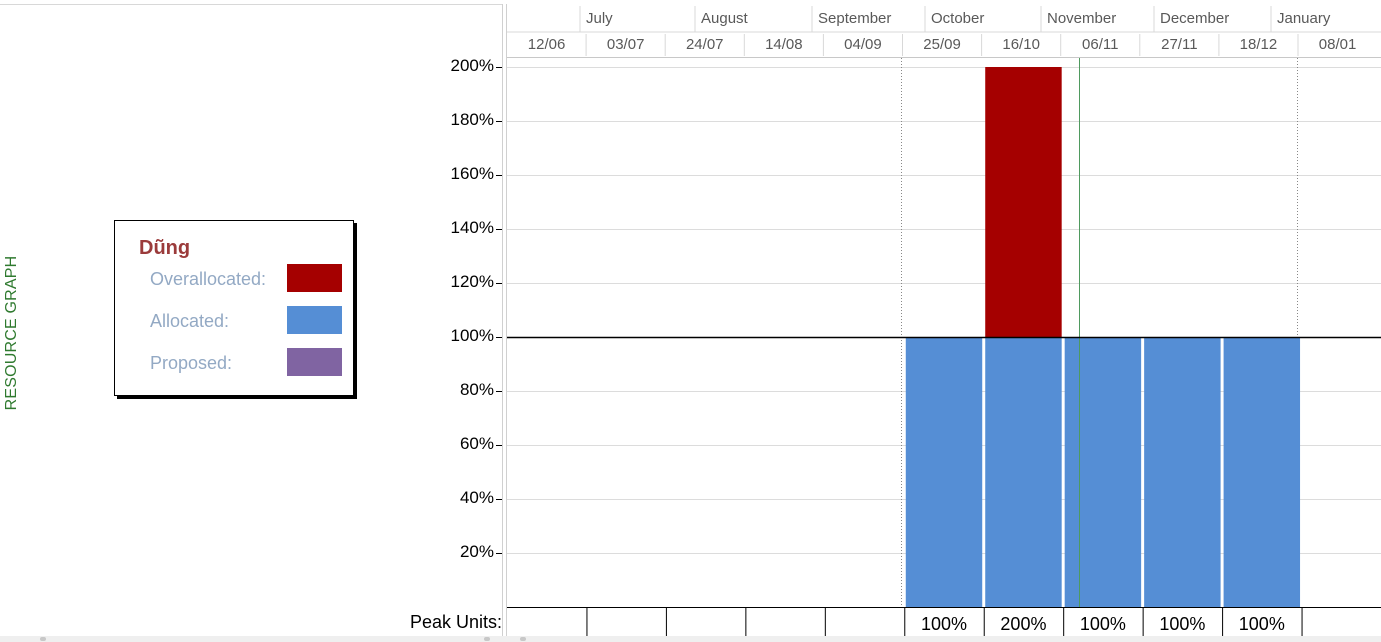  What do you see at coordinates (191, 363) in the screenshot?
I see `legend-label-proposed: Proposed:` at bounding box center [191, 363].